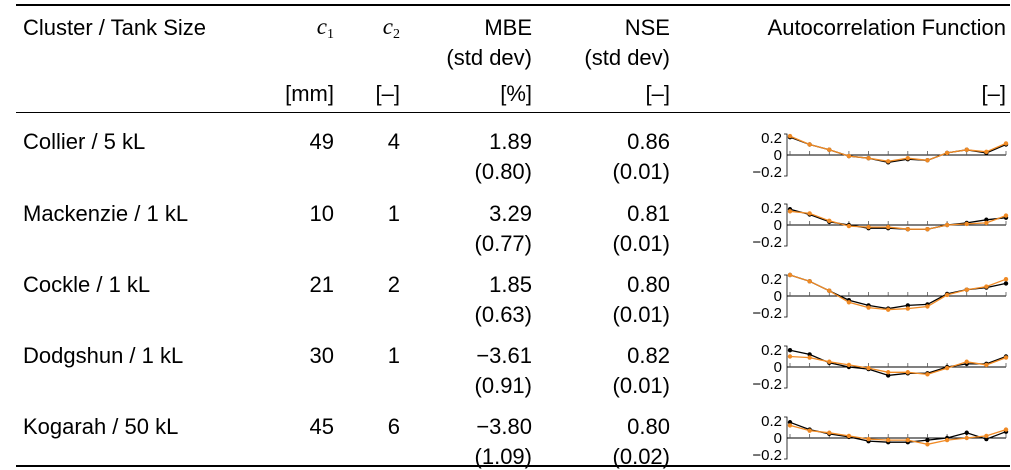  I want to click on header-c1: c1, so click(325, 28).